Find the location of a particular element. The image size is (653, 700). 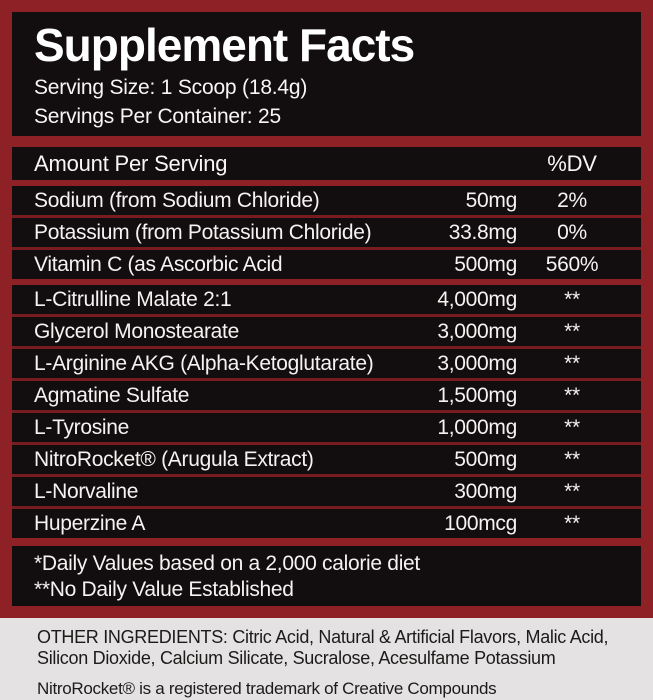

ingredient-amount: 33.8mg is located at coordinates (483, 232).